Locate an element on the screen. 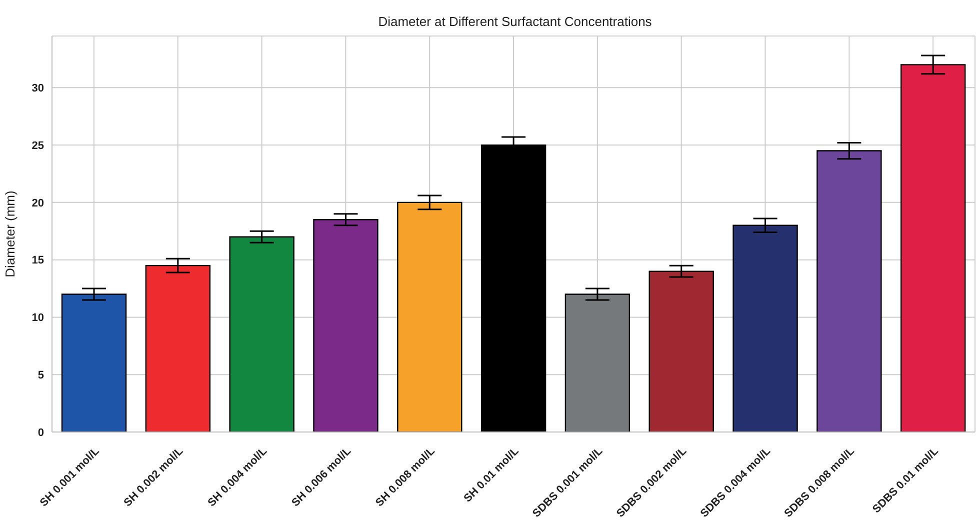  y-tick-label: 10 is located at coordinates (38, 318).